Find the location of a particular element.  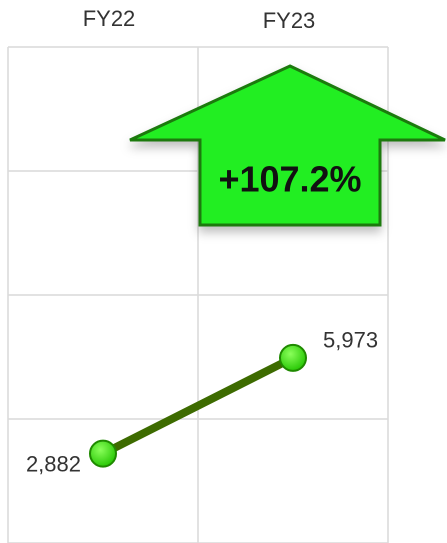

data-label: 2,882 is located at coordinates (53, 463).